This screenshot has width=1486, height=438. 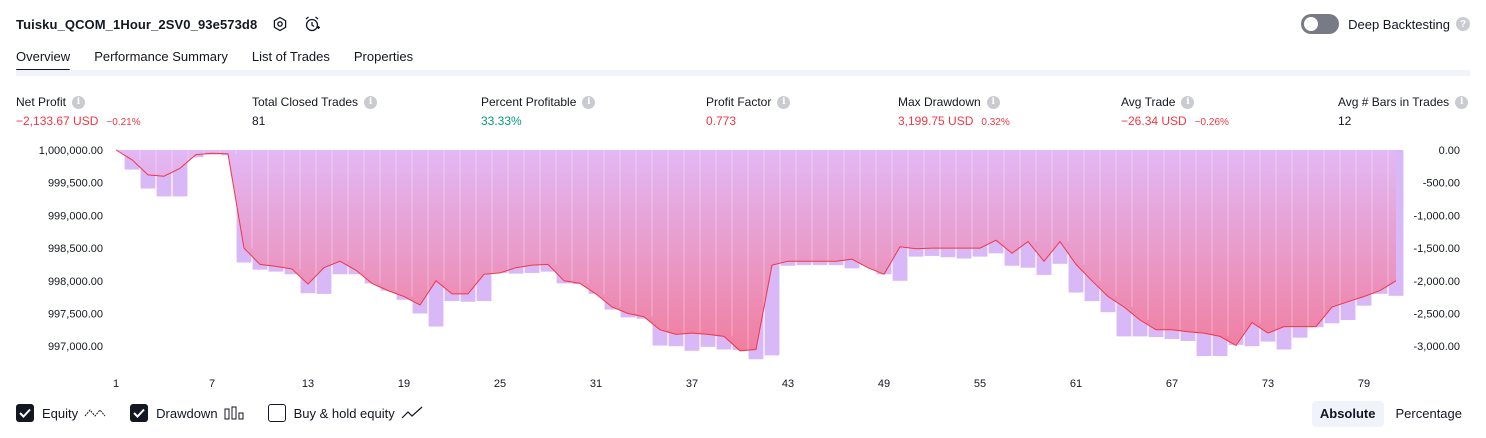 I want to click on x-axis-tick: 73, so click(x=1268, y=384).